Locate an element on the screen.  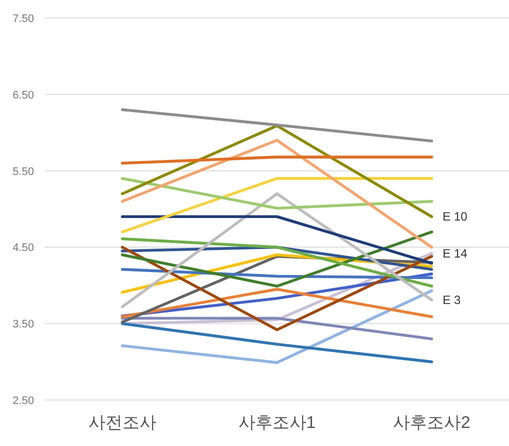
y-tick-label: 4.50 is located at coordinates (23, 248).